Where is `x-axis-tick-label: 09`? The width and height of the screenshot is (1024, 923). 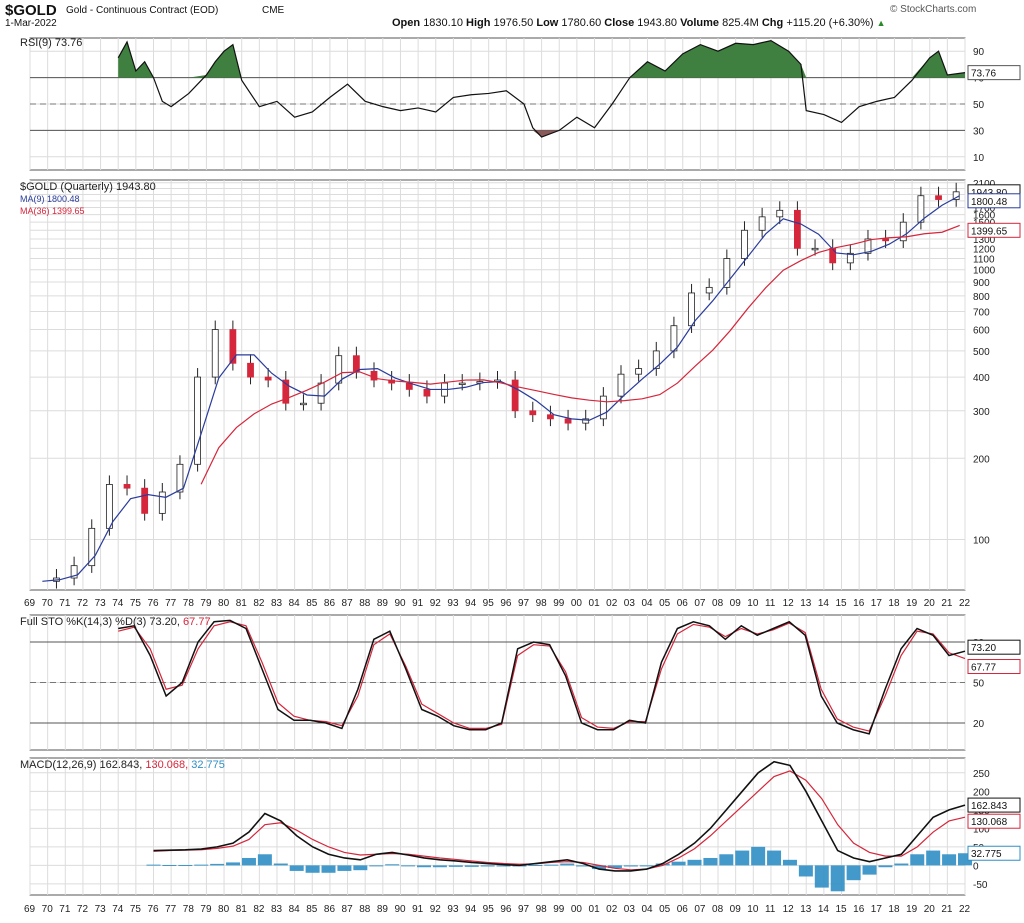
x-axis-tick-label: 09 is located at coordinates (736, 603).